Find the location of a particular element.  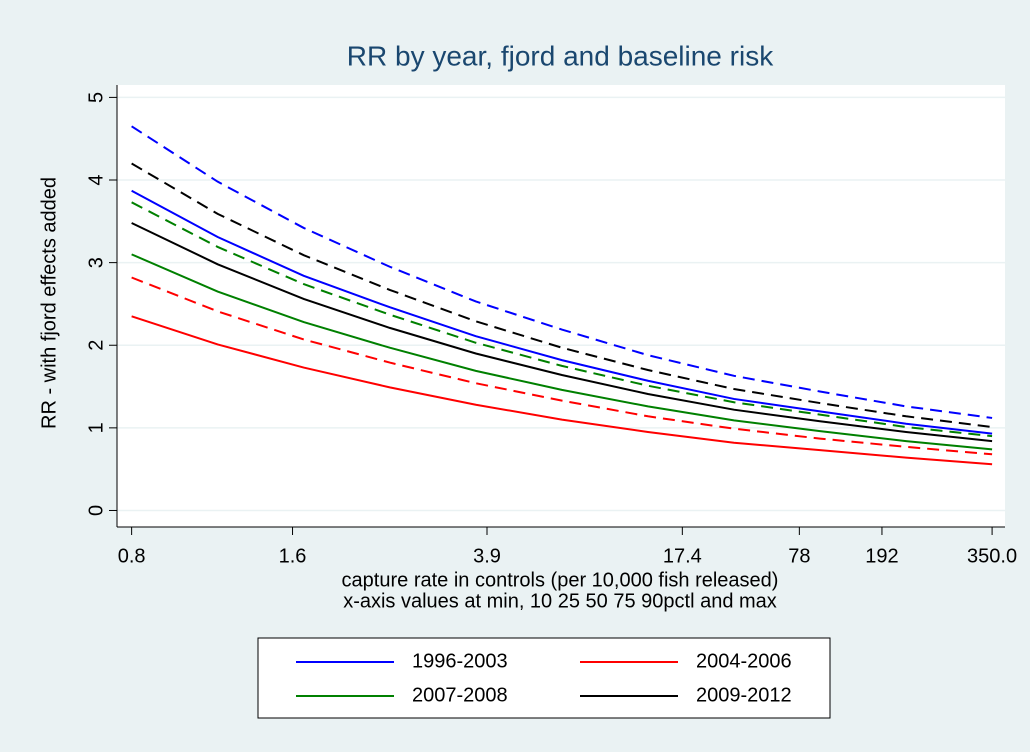

x-tick-label: 192 is located at coordinates (881, 556).